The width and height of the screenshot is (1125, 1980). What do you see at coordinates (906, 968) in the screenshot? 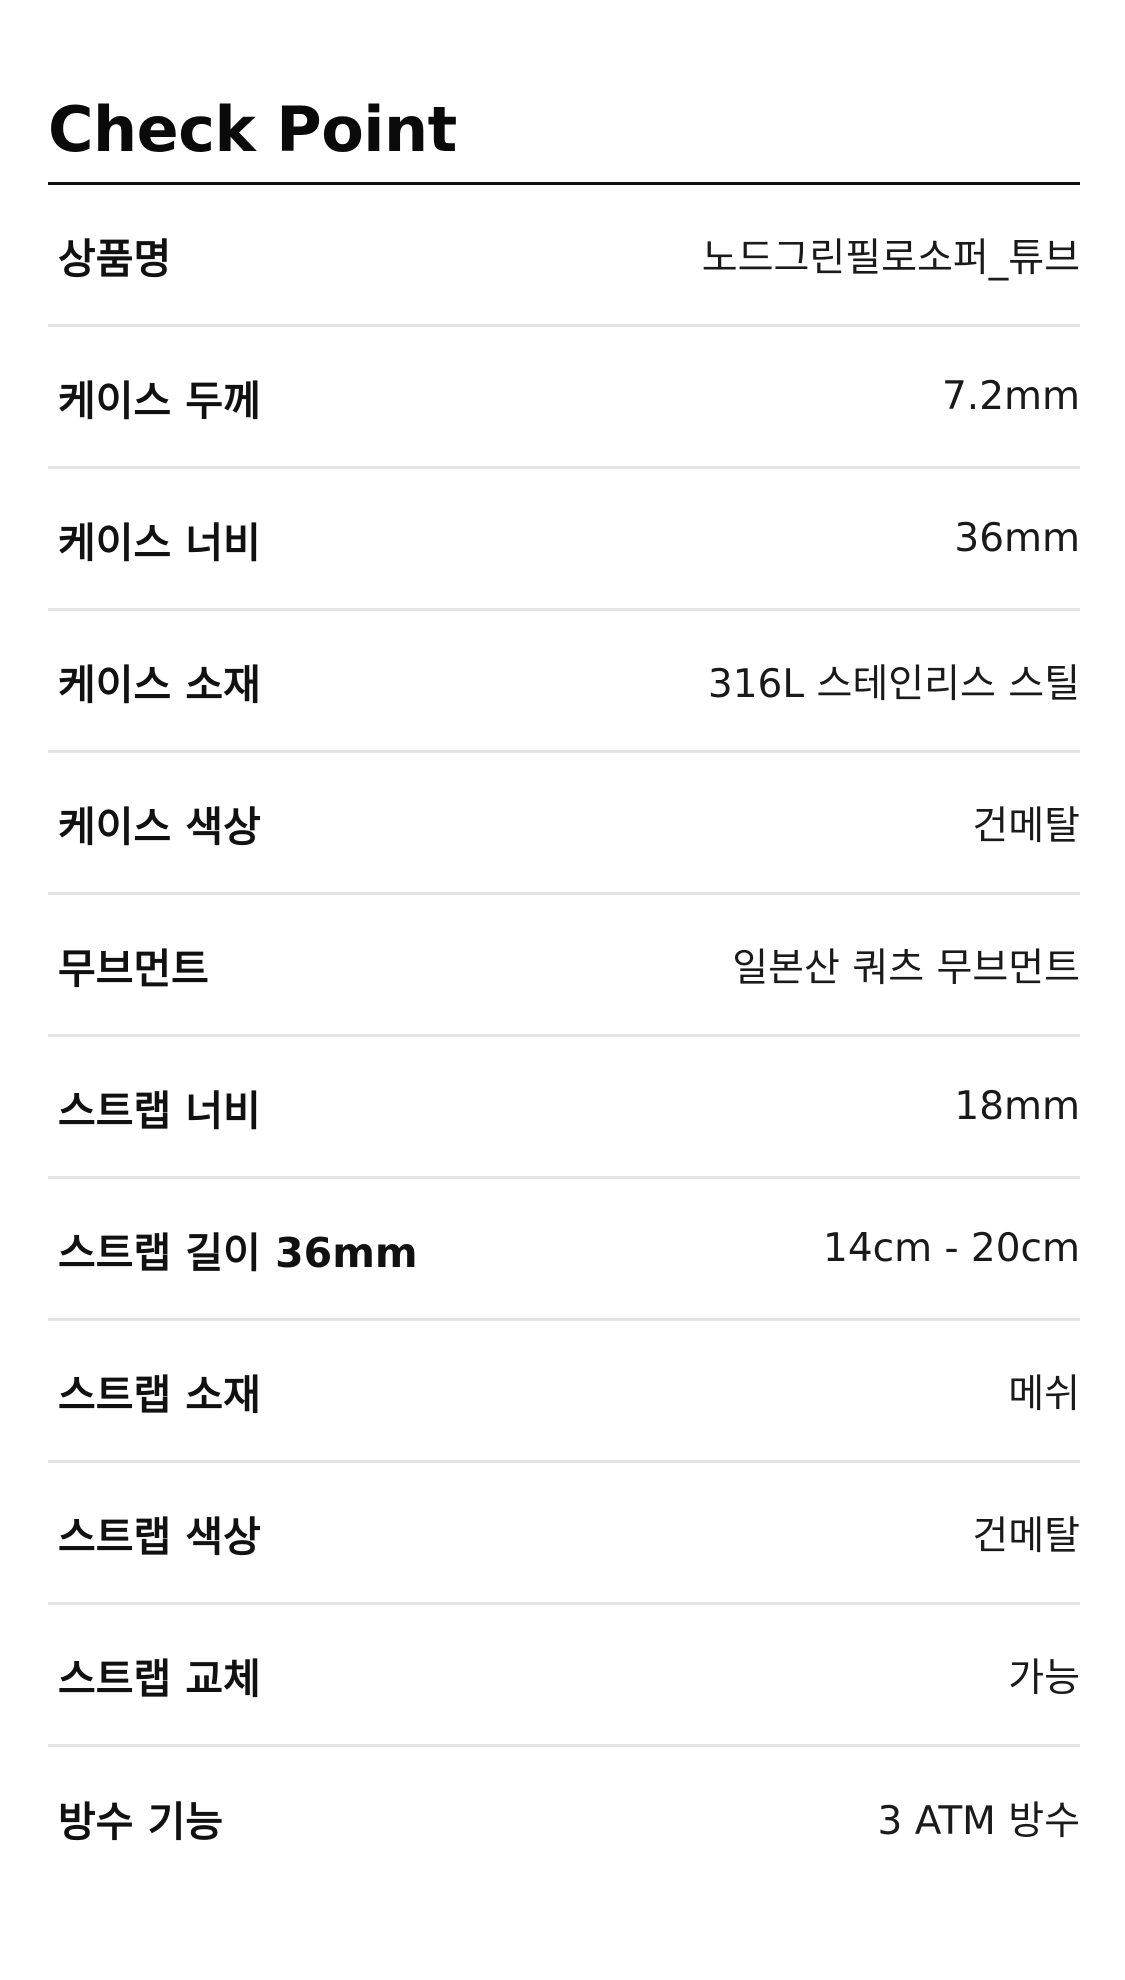
I see `spec-value: 일본산 쿼츠 무브먼트` at bounding box center [906, 968].